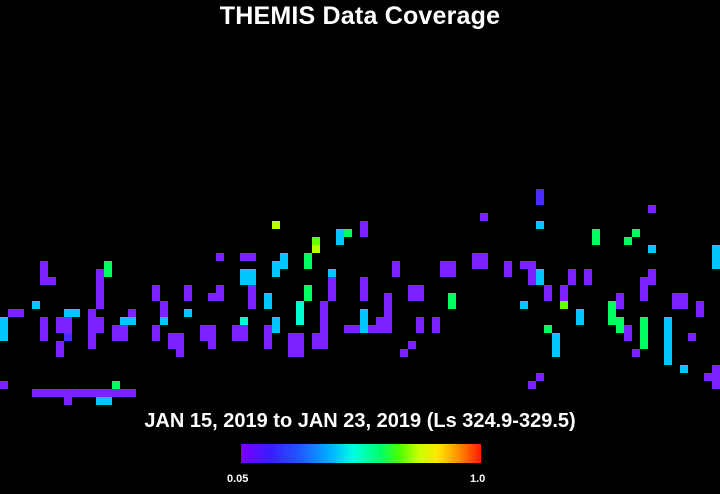  Describe the element at coordinates (360, 16) in the screenshot. I see `page-title: THEMIS Data Coverage` at that location.